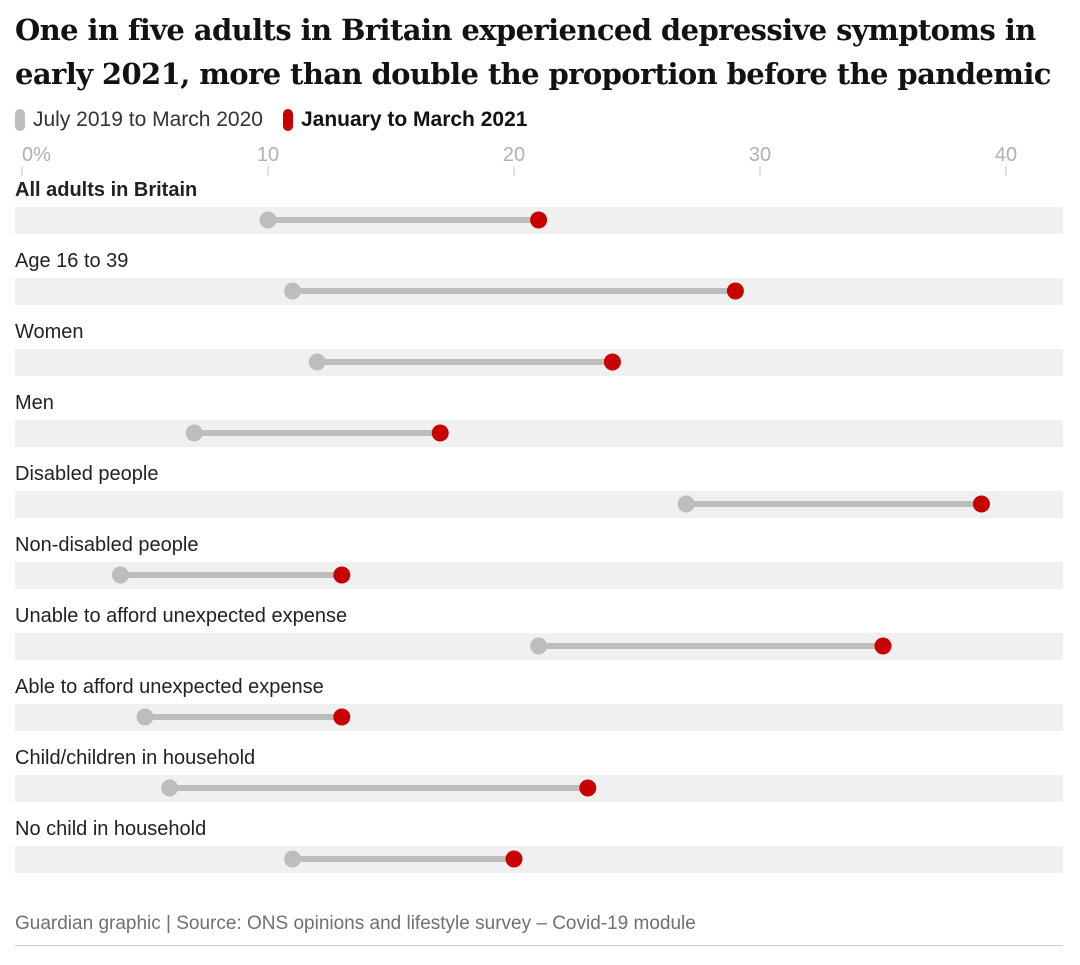 The image size is (1080, 965). I want to click on category-label: Able to afford unexpected expense, so click(169, 687).